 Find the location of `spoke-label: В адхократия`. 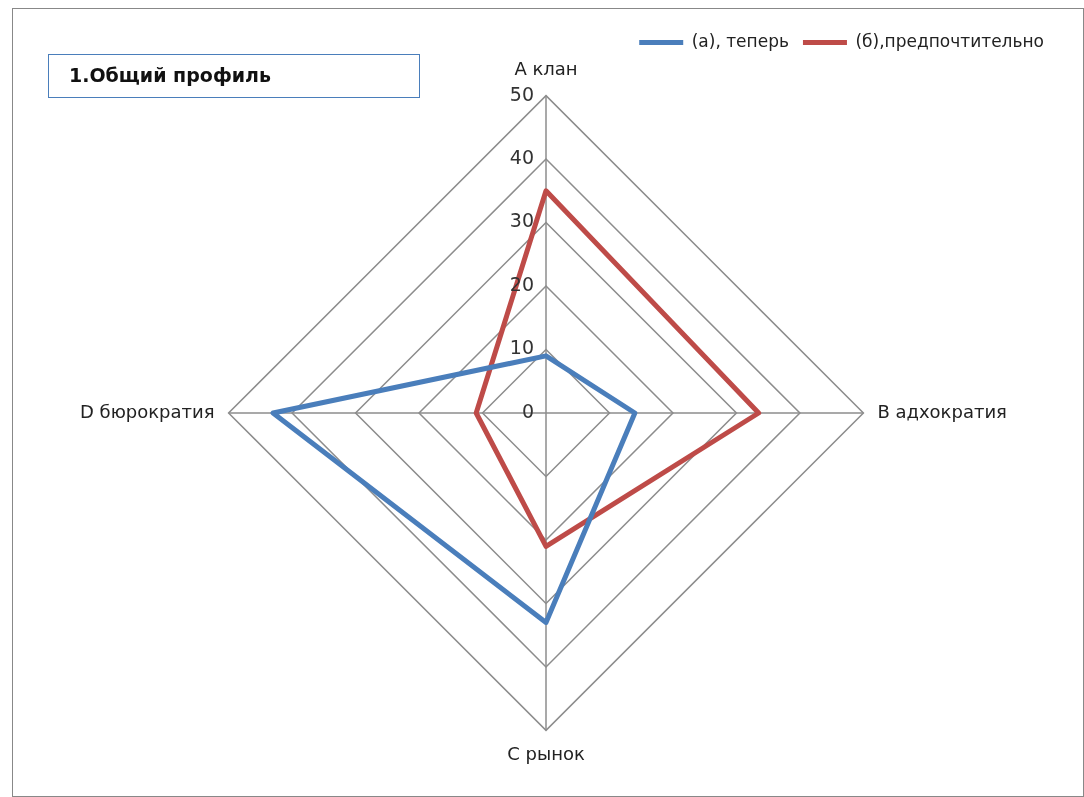

spoke-label: В адхократия is located at coordinates (942, 411).